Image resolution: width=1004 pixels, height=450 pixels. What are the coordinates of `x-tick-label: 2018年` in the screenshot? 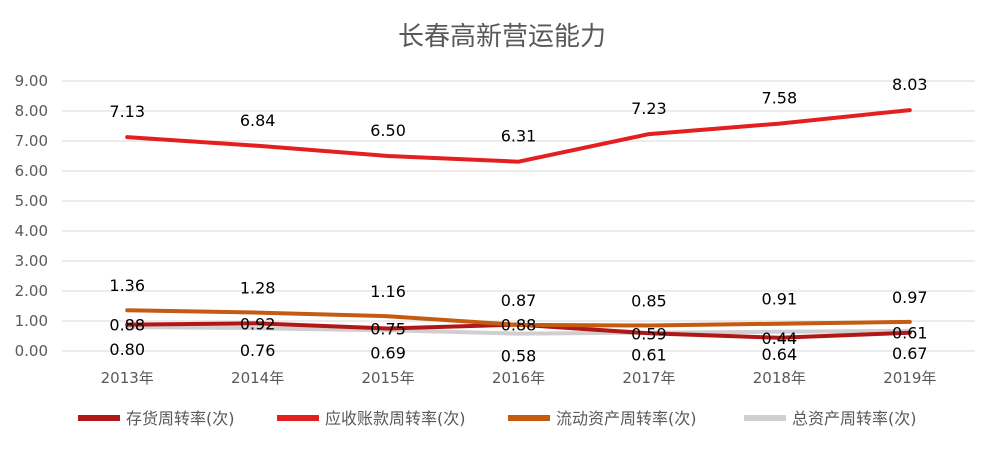 It's located at (779, 378).